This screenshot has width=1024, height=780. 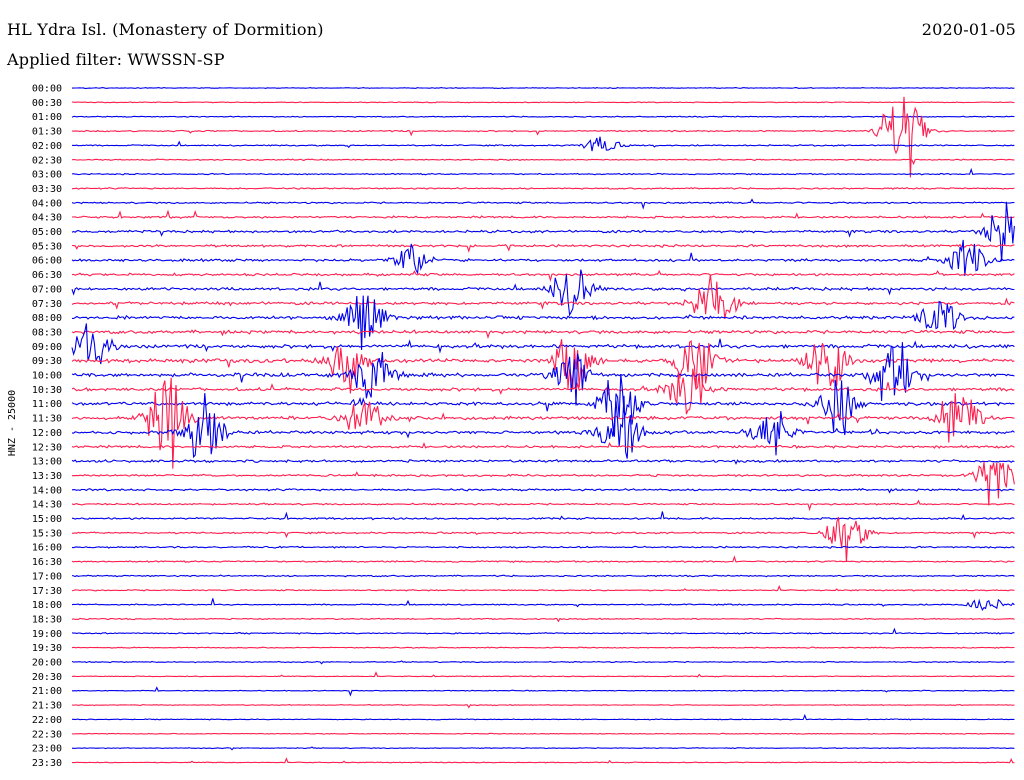 What do you see at coordinates (47, 677) in the screenshot?
I see `row-time-label: 20:30` at bounding box center [47, 677].